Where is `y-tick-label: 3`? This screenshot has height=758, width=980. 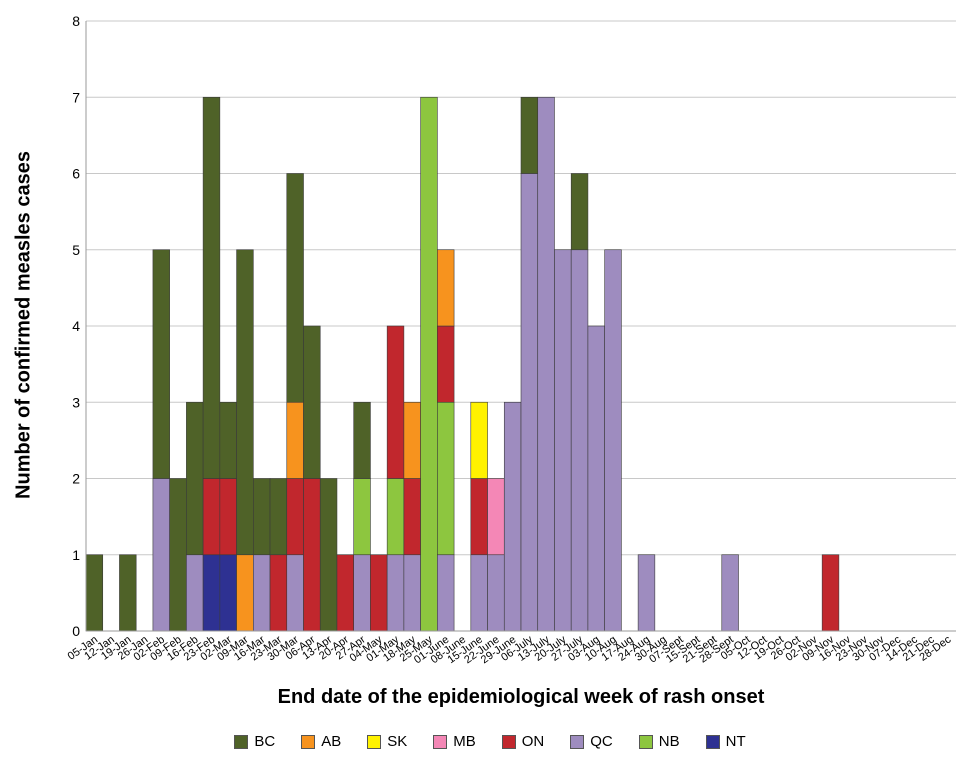
y-tick-label: 3 is located at coordinates (76, 402).